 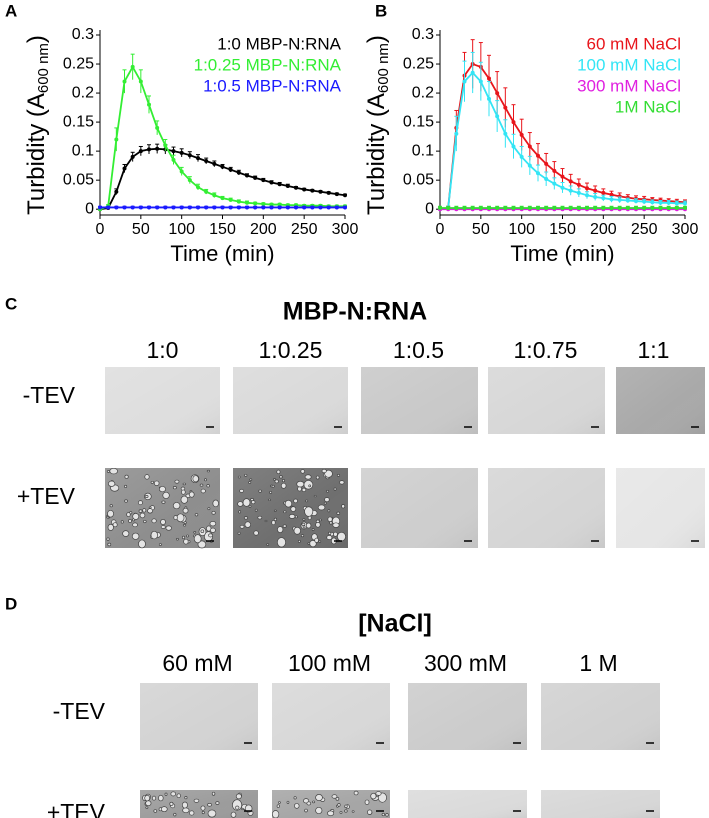 I want to click on x-tick-label: 50, so click(x=141, y=229).